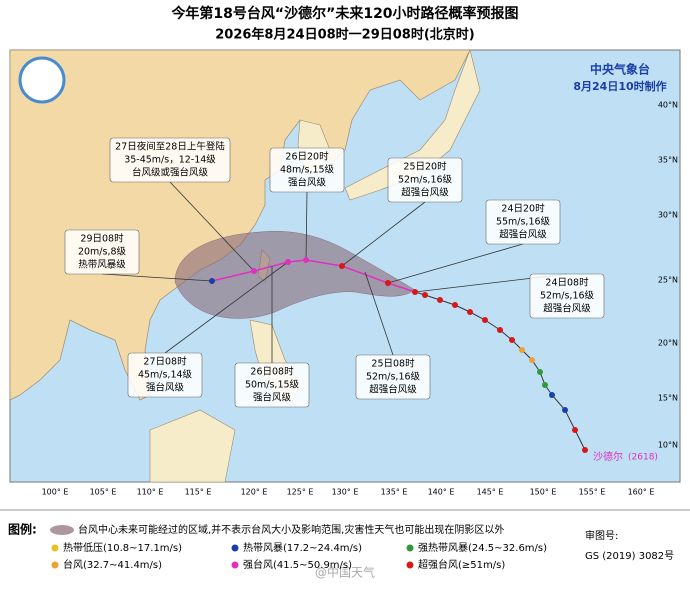 The image size is (690, 592). I want to click on lat-label: 30°N, so click(668, 215).